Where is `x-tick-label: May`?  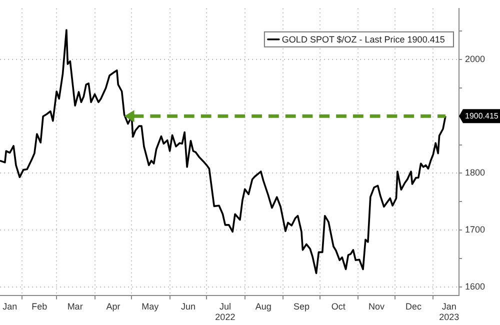
x-tick-label: May is located at coordinates (151, 306).